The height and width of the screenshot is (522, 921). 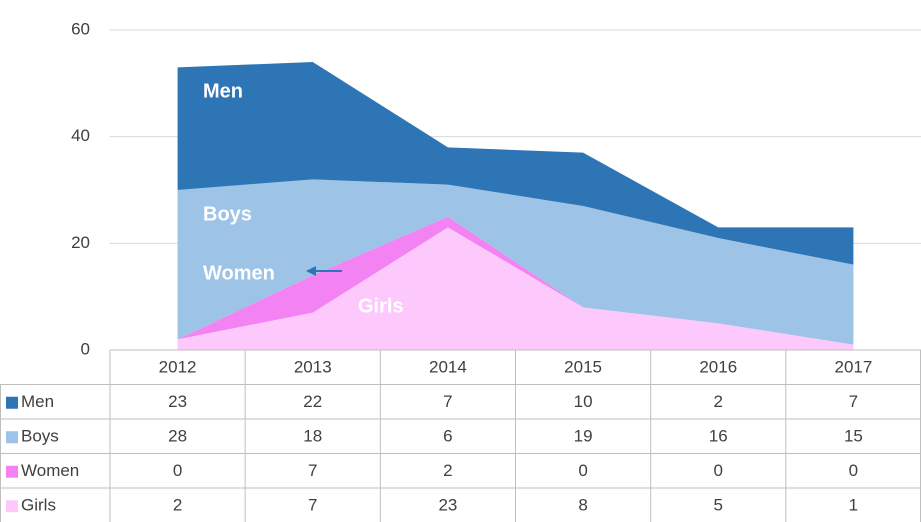 I want to click on series-label: Women, so click(x=239, y=273).